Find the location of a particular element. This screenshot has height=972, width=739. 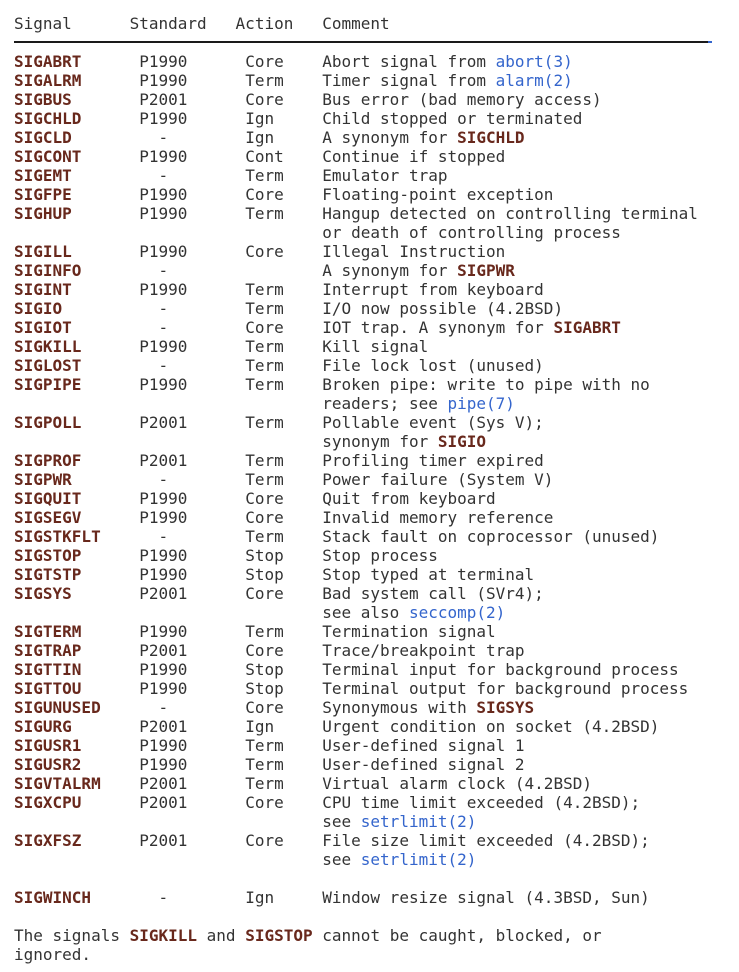

man-page-link: alarm(2) is located at coordinates (534, 80).